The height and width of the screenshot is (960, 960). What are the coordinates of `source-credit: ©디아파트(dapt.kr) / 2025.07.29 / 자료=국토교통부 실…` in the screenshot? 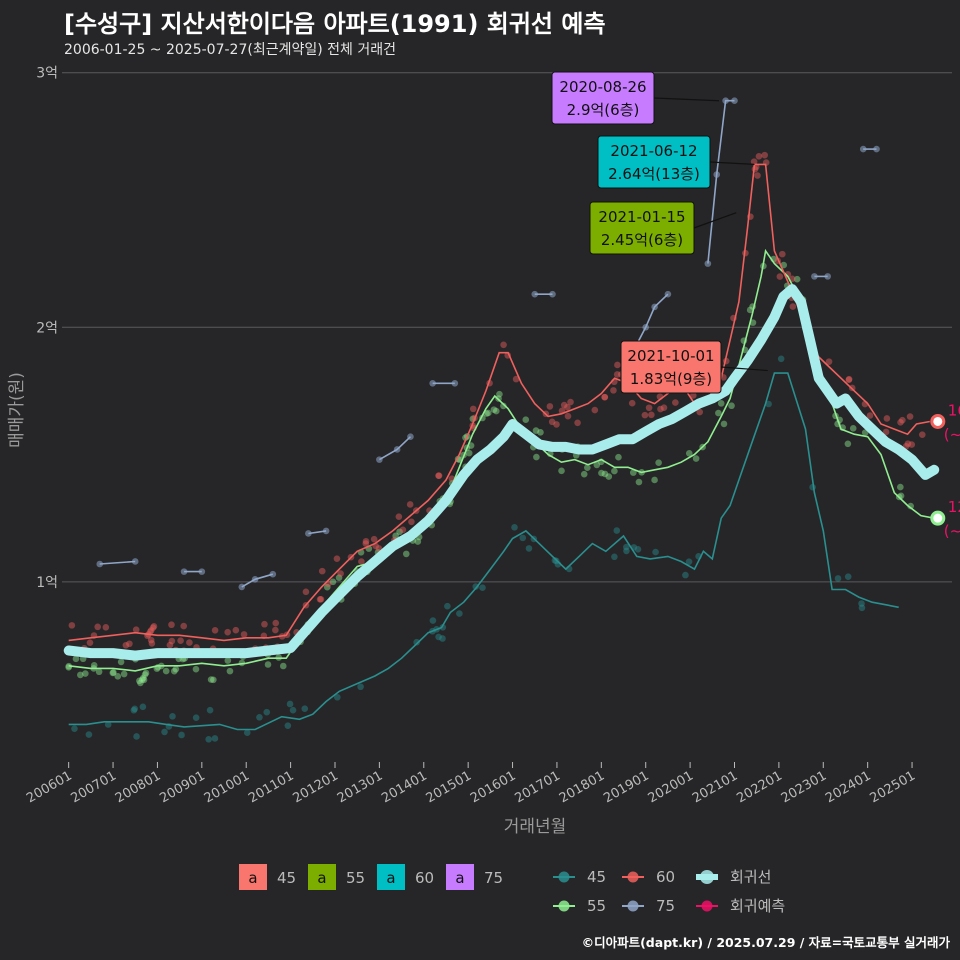 It's located at (765, 942).